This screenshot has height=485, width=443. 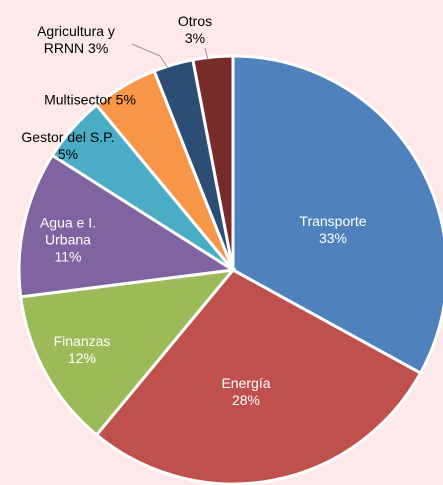 I want to click on category-label: Transporte, so click(x=333, y=221).